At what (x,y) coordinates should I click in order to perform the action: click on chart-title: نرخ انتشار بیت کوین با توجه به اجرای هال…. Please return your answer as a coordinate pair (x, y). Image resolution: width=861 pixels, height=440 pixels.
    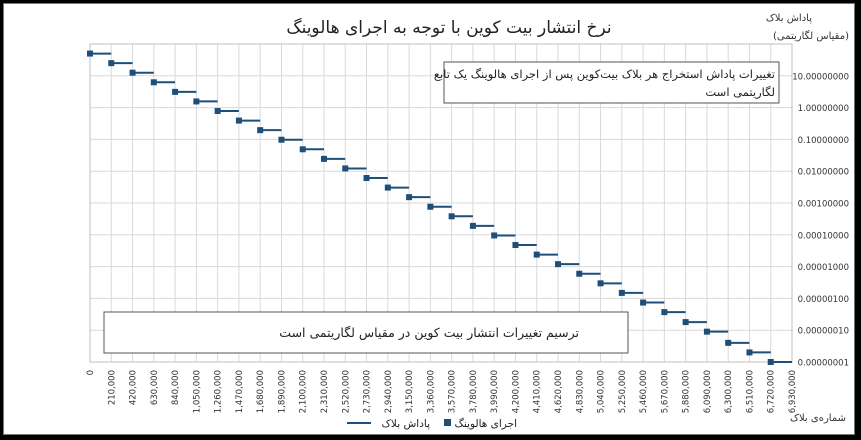
    Looking at the image, I should click on (448, 27).